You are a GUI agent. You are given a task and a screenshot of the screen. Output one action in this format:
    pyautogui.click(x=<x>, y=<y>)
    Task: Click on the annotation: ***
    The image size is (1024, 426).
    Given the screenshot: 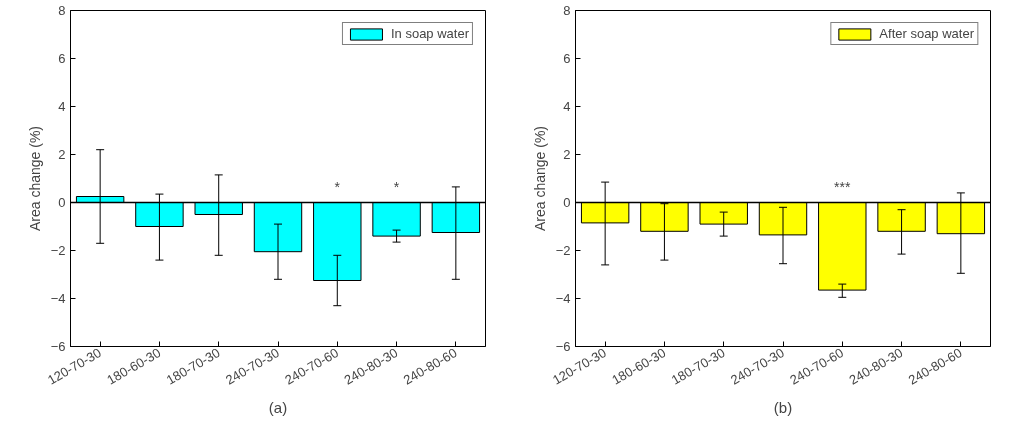 What is the action you would take?
    pyautogui.click(x=843, y=186)
    